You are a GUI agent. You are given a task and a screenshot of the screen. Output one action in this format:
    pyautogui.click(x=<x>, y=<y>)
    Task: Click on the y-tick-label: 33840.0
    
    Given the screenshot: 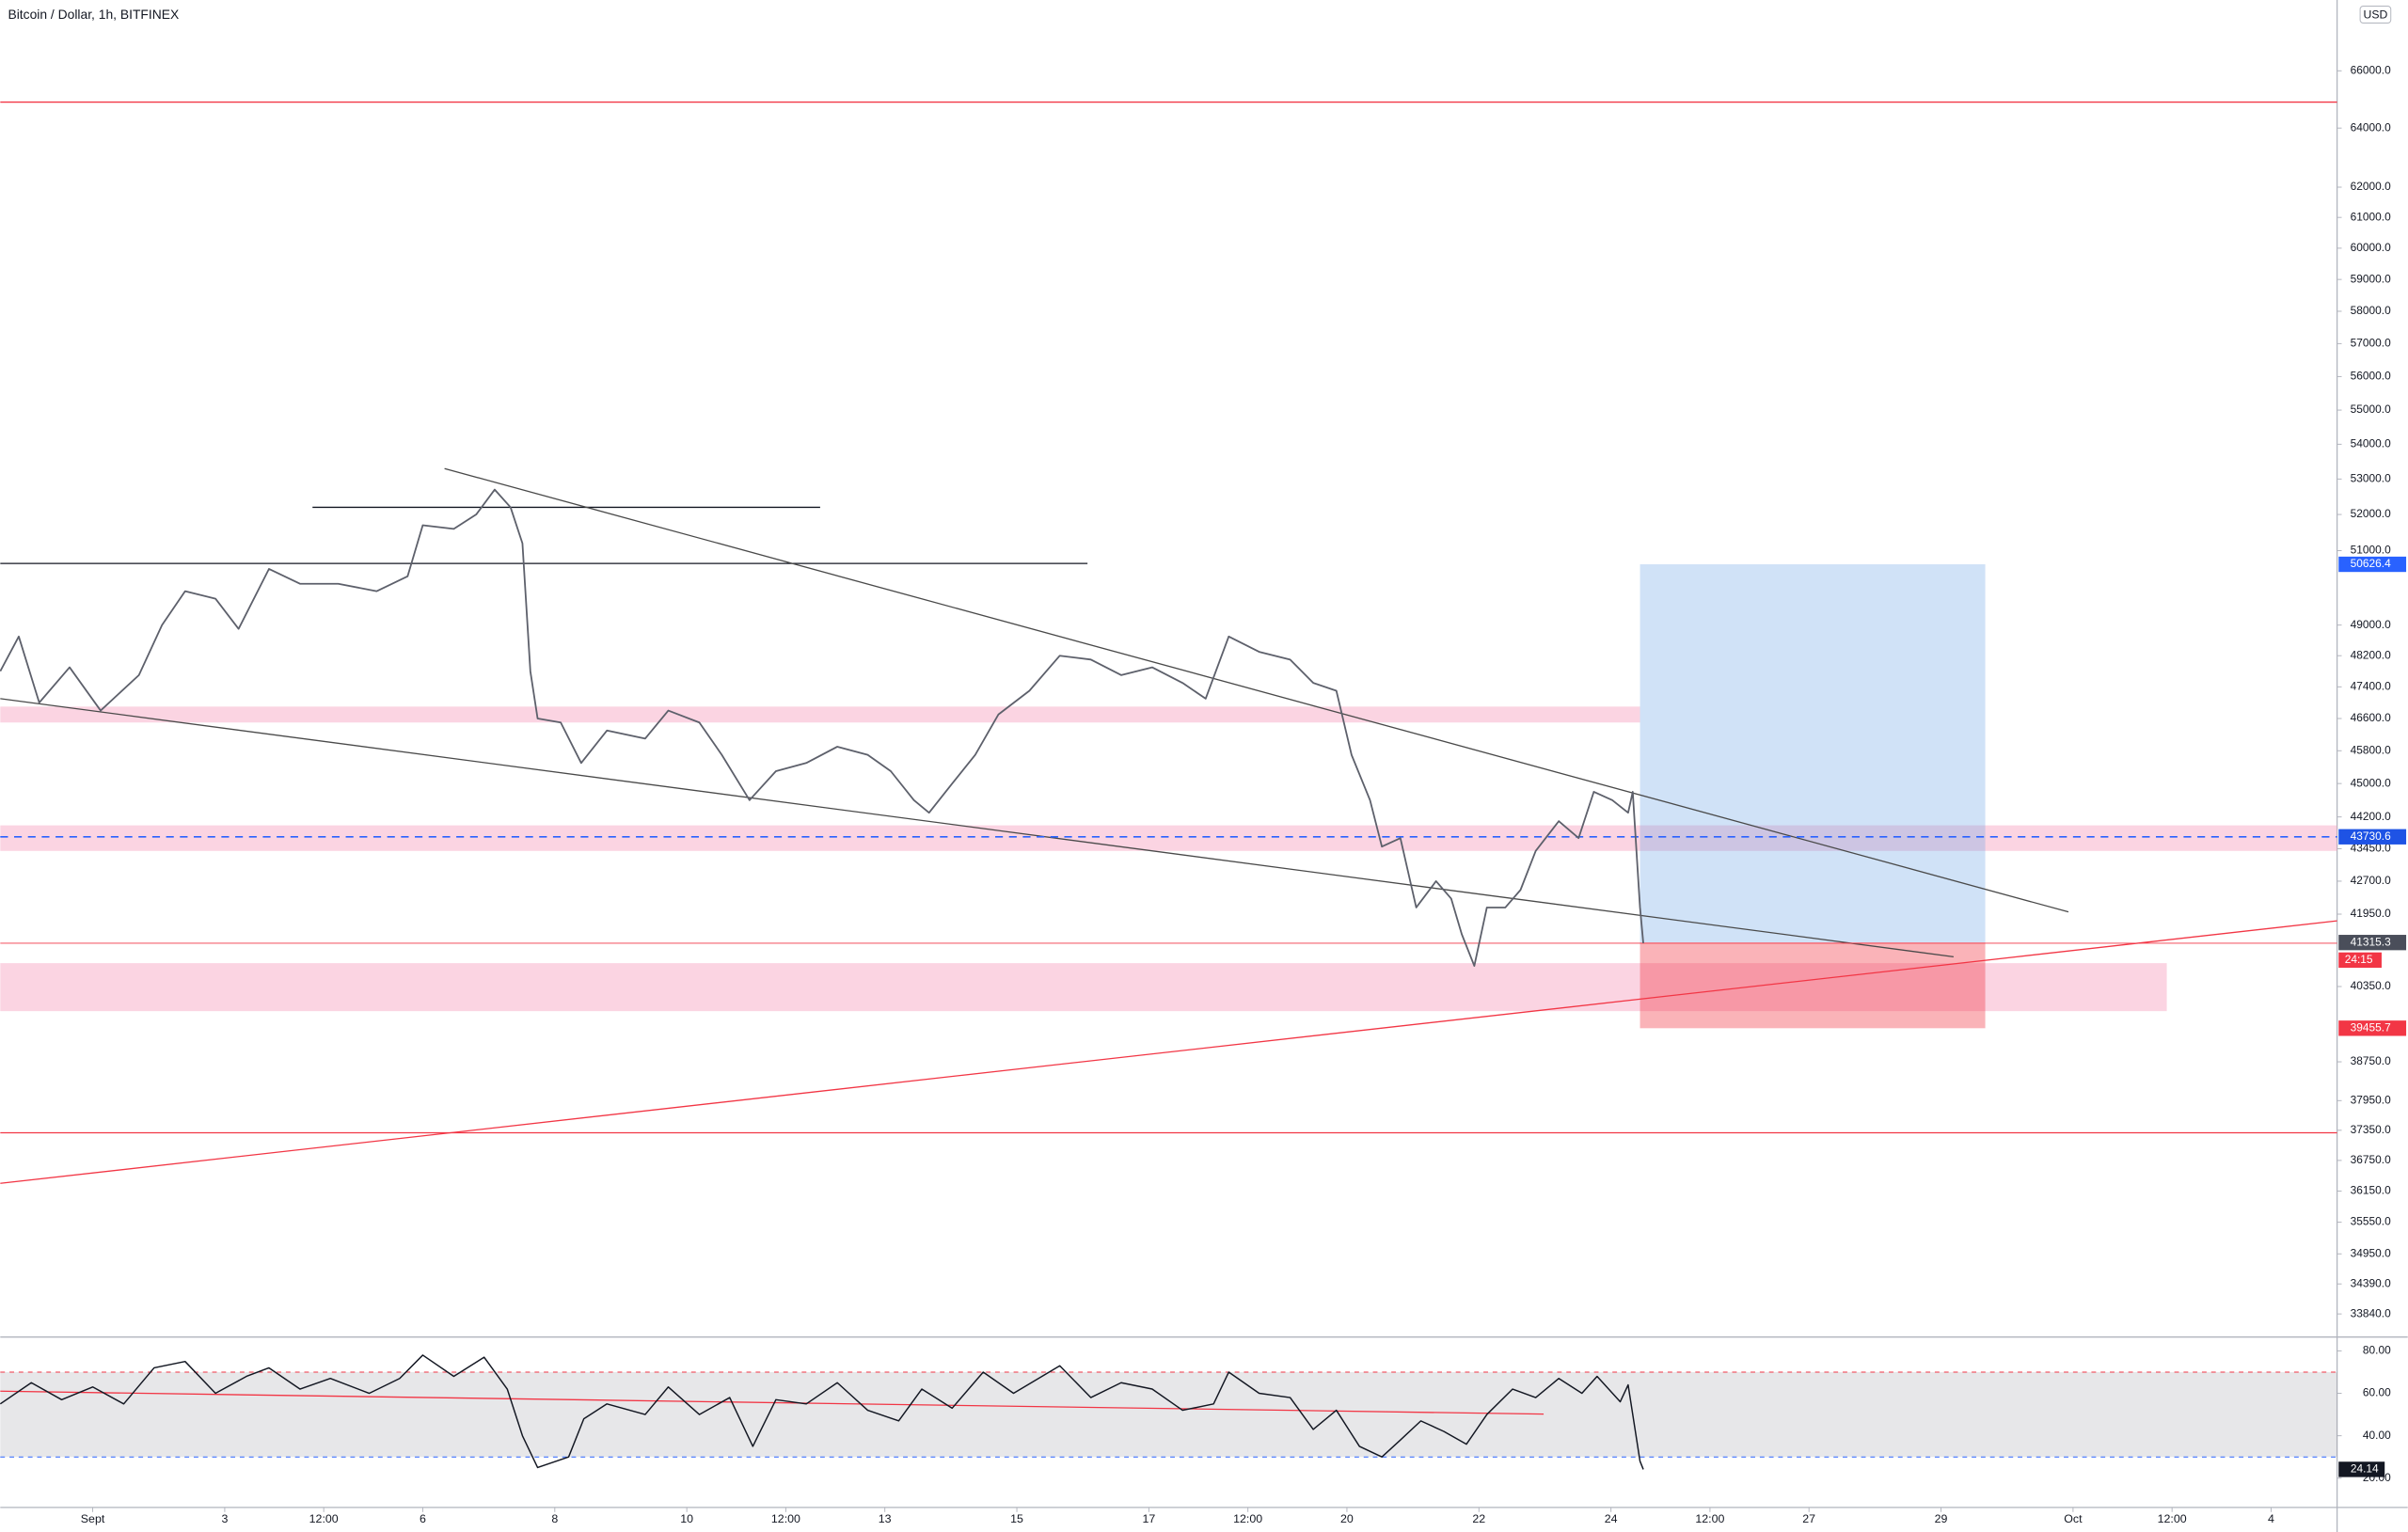 What is the action you would take?
    pyautogui.click(x=2371, y=1312)
    